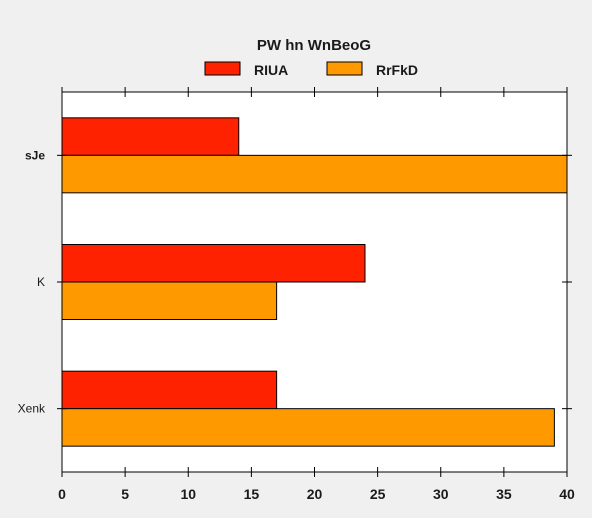  What do you see at coordinates (252, 494) in the screenshot?
I see `x-tick-label-15: 15` at bounding box center [252, 494].